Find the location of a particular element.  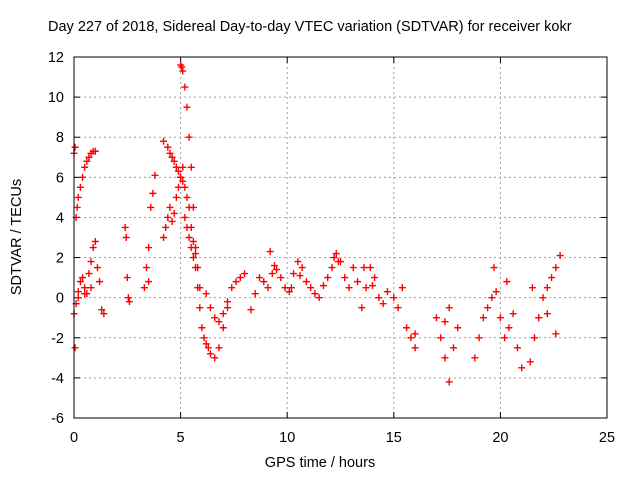

x-axis-label: GPS time / hours is located at coordinates (320, 463).